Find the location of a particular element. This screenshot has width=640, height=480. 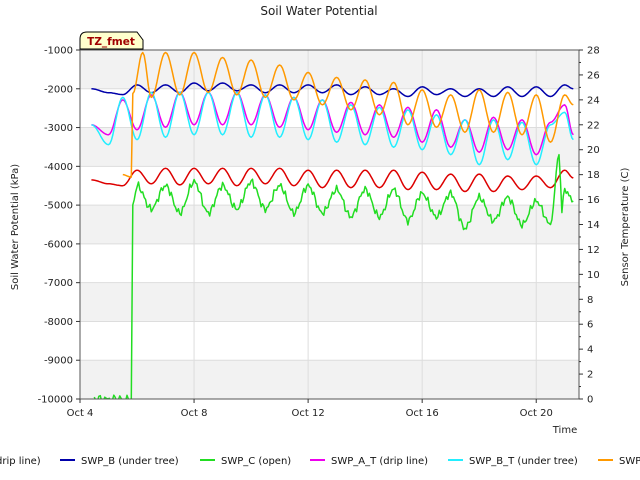

y2-tick-label: 26 is located at coordinates (593, 75).